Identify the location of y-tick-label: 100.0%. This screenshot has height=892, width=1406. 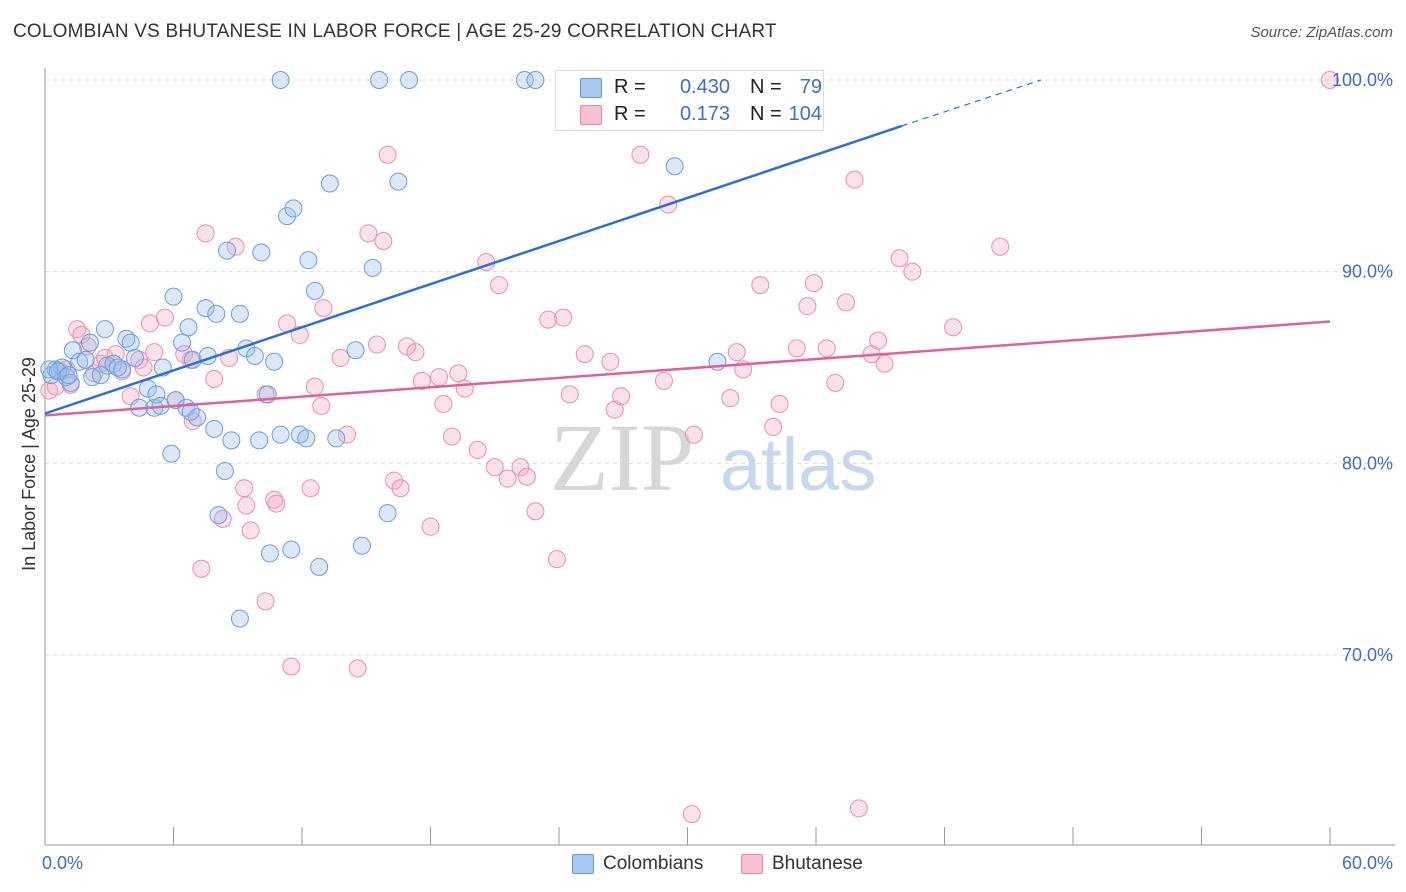
(1362, 80).